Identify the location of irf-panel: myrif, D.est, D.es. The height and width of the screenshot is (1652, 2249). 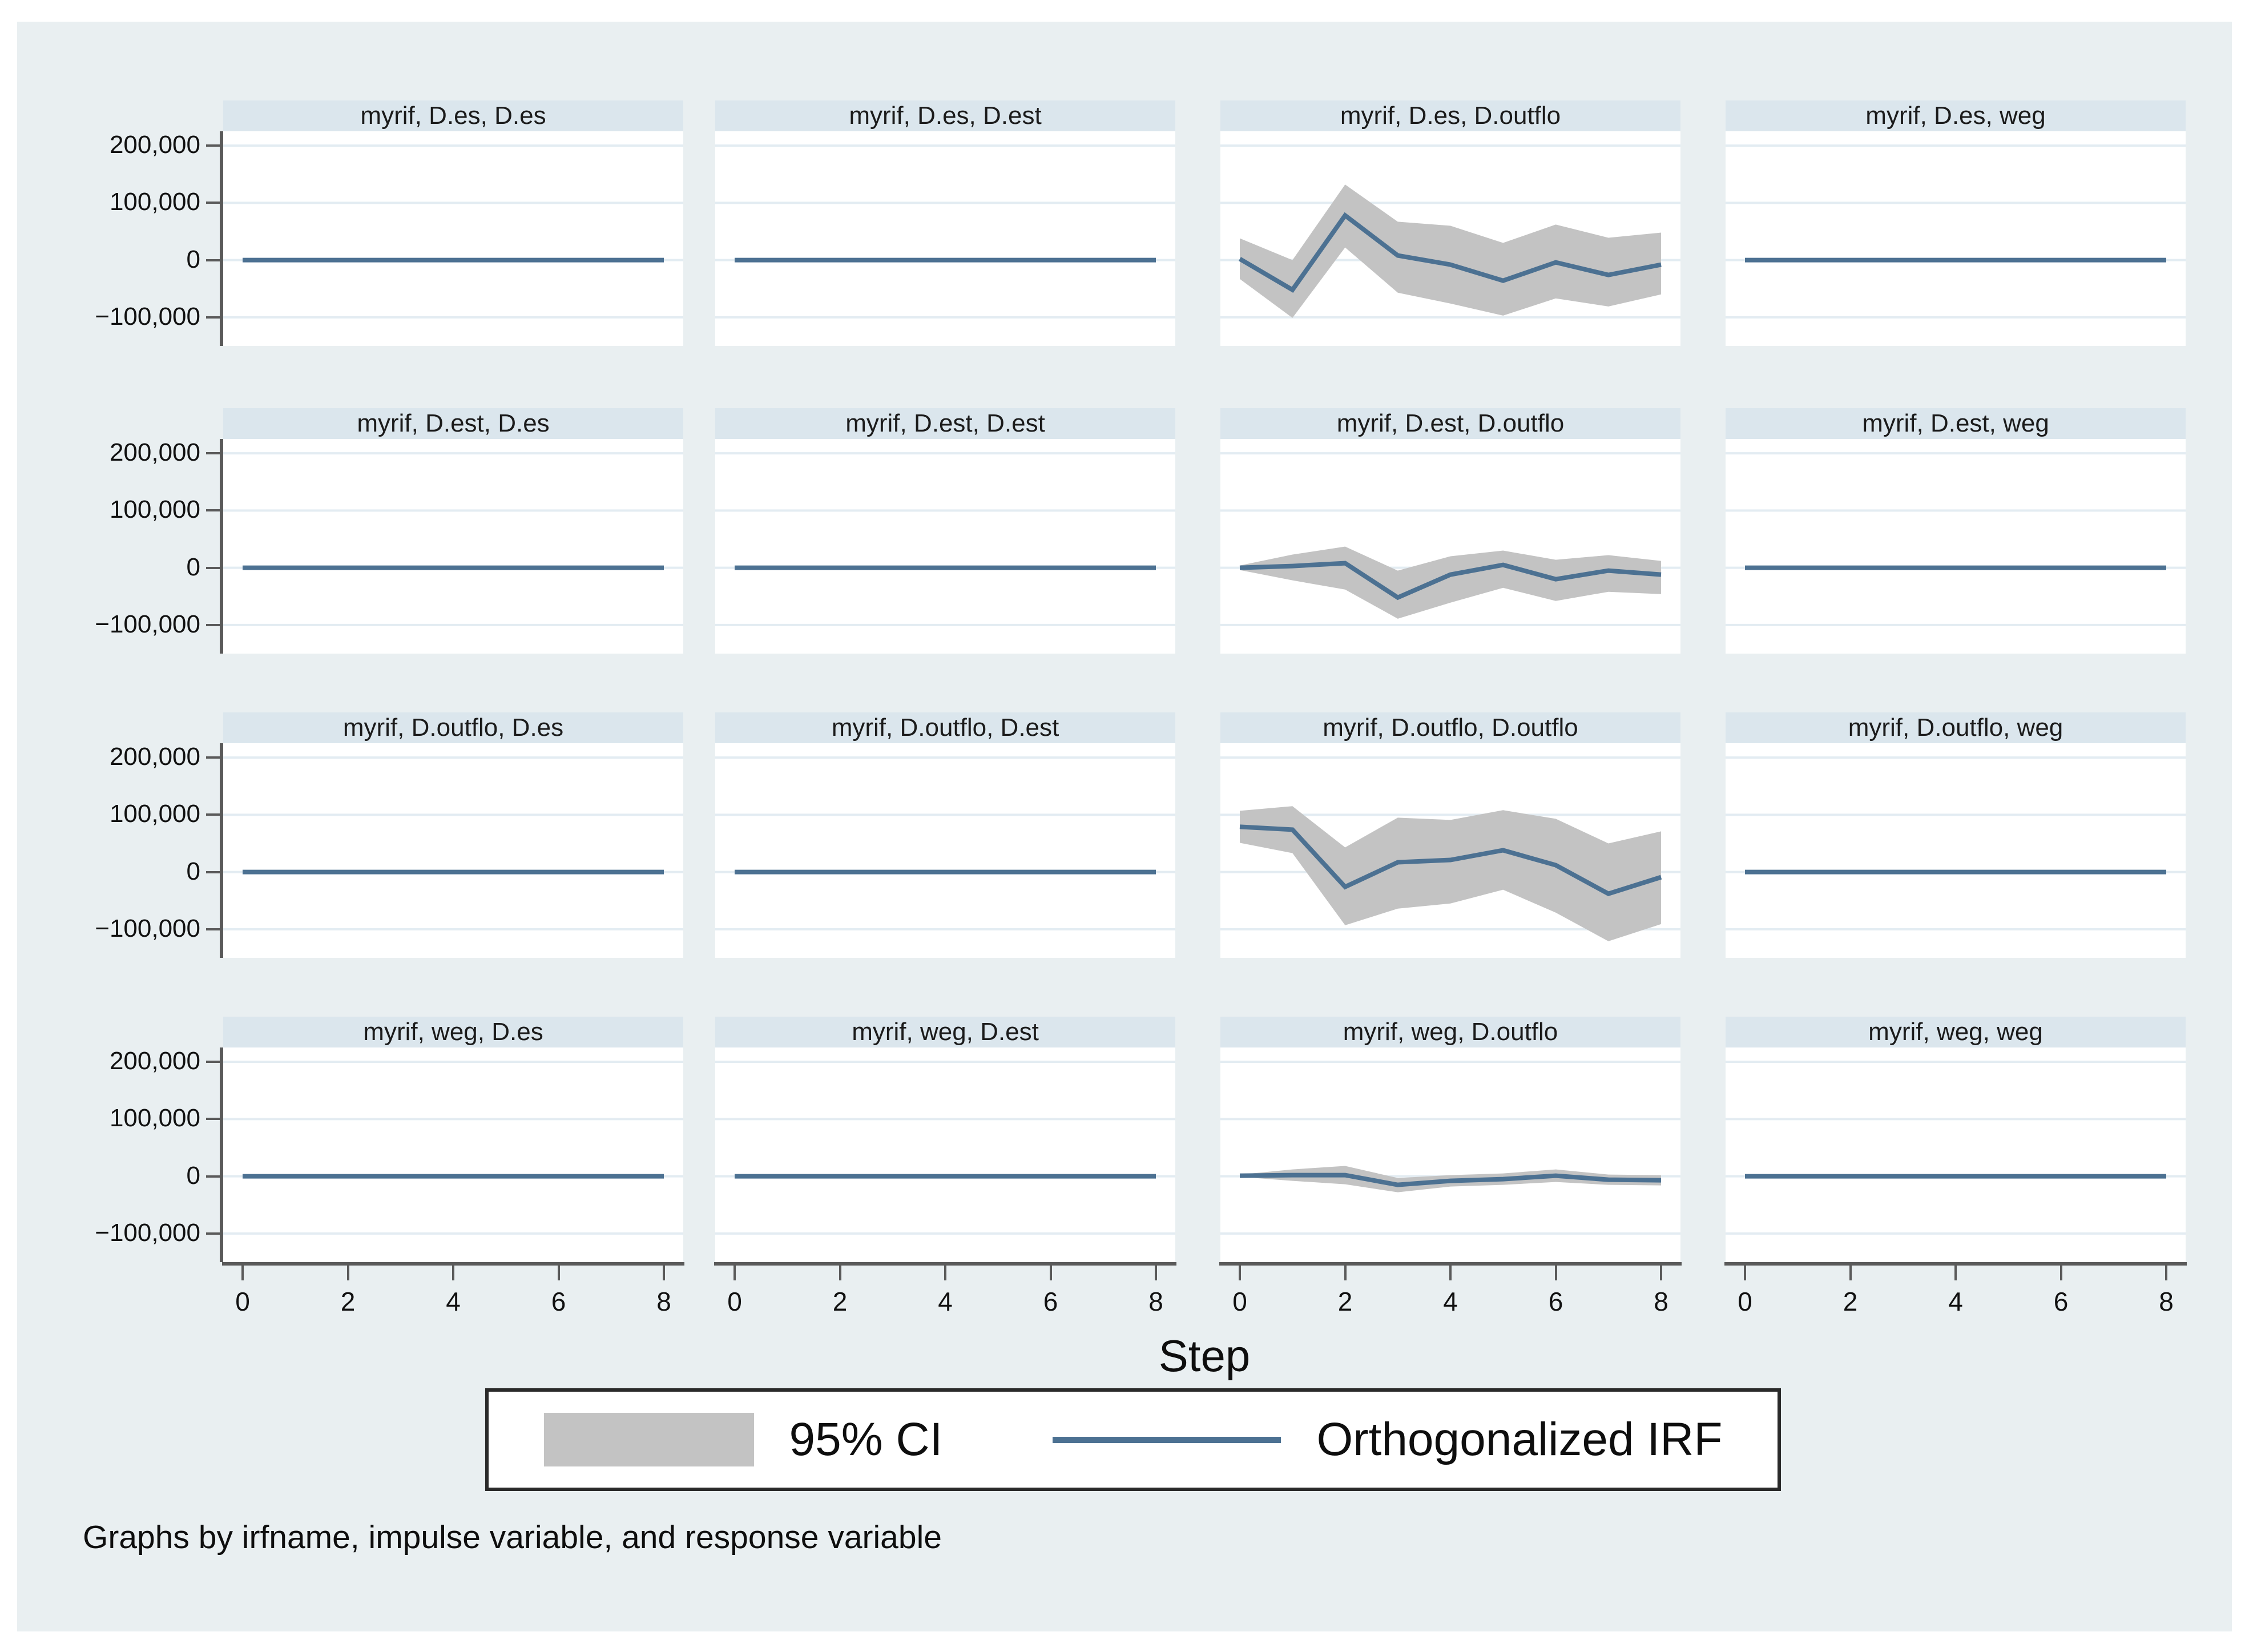
(453, 531).